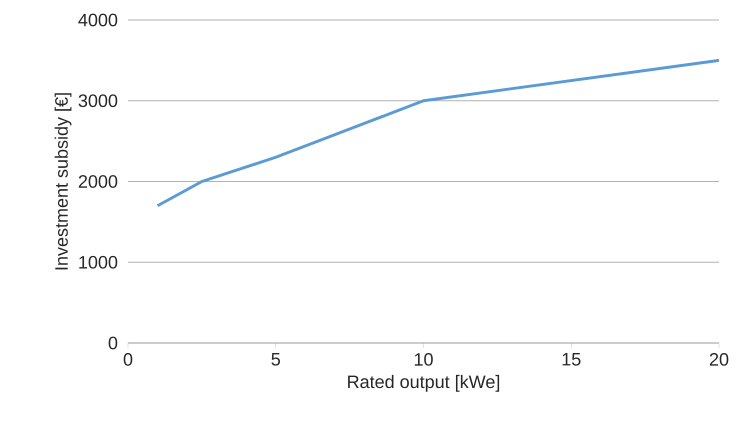  Describe the element at coordinates (275, 359) in the screenshot. I see `x-tick-label: 5` at that location.